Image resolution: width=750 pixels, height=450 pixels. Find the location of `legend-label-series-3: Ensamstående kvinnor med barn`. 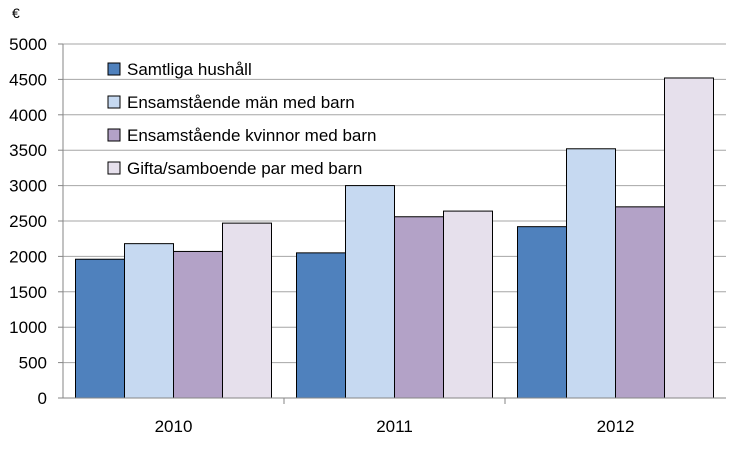

legend-label-series-3: Ensamstående kvinnor med barn is located at coordinates (251, 135).